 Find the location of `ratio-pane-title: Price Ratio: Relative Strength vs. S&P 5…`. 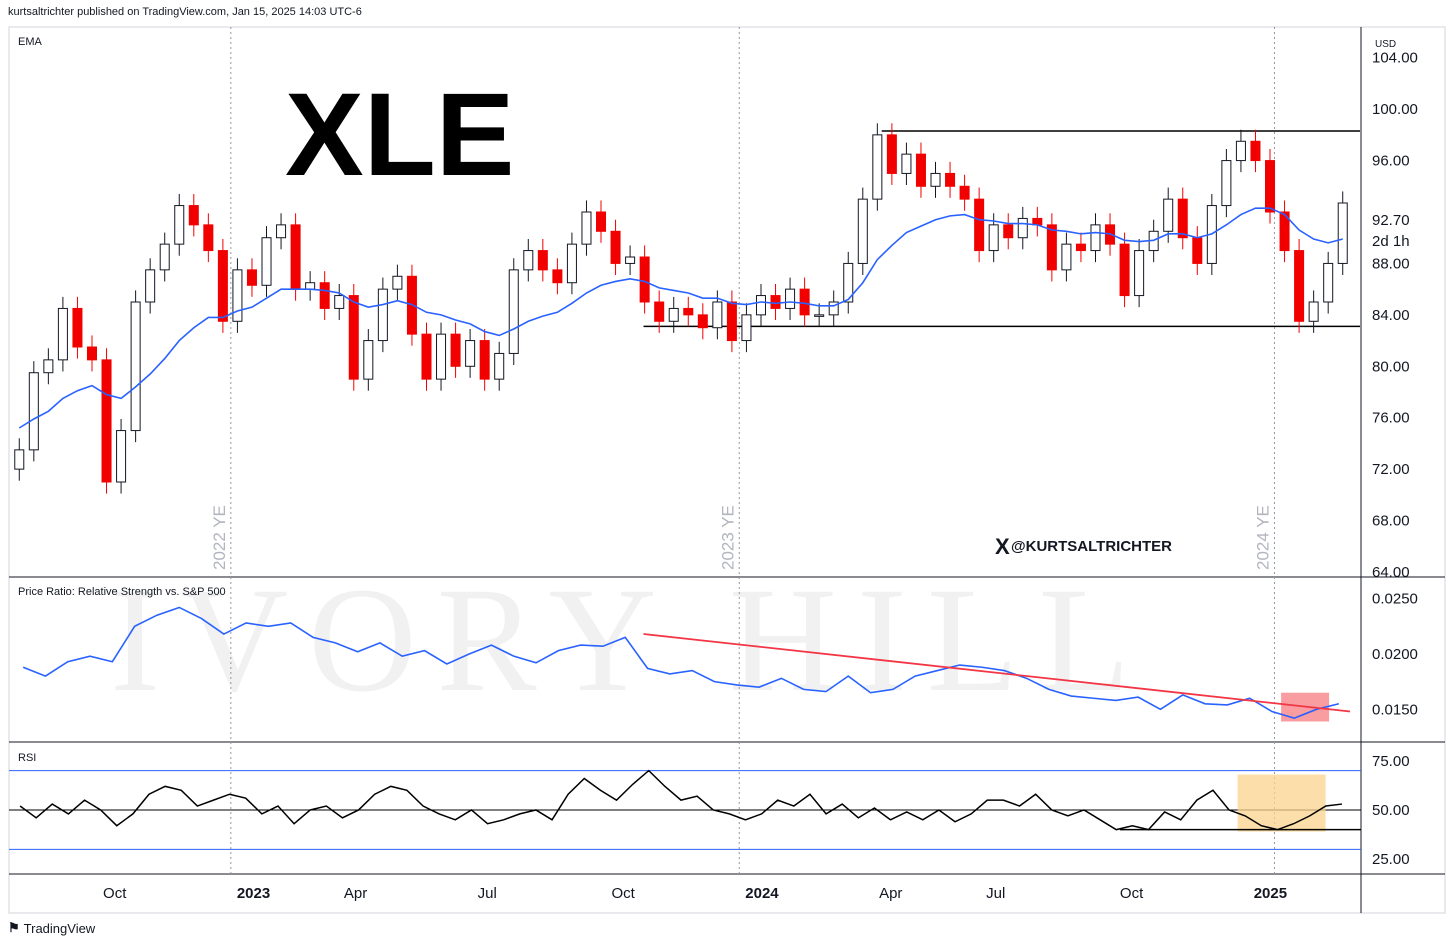

ratio-pane-title: Price Ratio: Relative Strength vs. S&P 5… is located at coordinates (122, 592).